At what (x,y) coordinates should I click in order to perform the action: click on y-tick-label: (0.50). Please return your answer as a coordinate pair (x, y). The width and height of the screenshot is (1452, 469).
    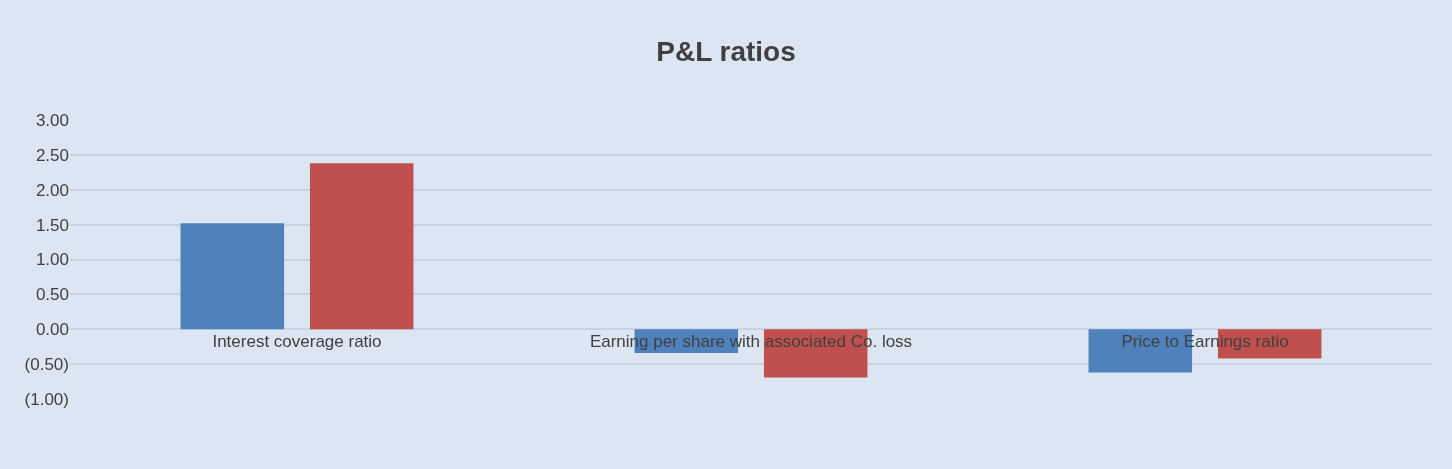
    Looking at the image, I should click on (46, 365).